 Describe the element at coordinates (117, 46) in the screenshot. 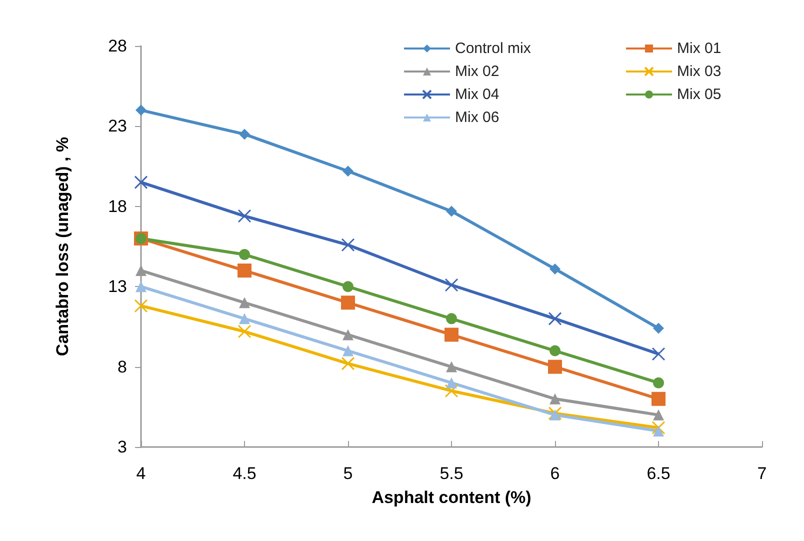

I see `y-tick-label: 28` at that location.